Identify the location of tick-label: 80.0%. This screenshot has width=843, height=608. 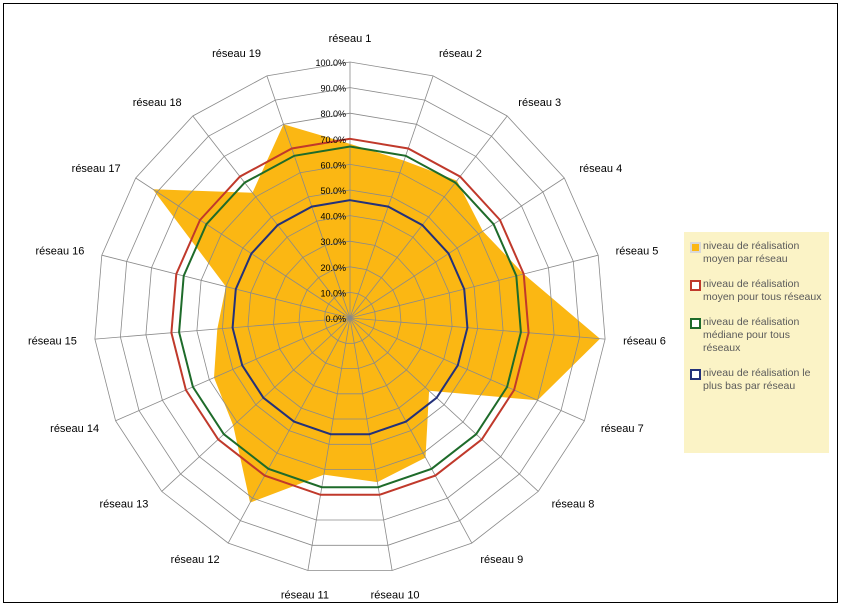
(333, 114).